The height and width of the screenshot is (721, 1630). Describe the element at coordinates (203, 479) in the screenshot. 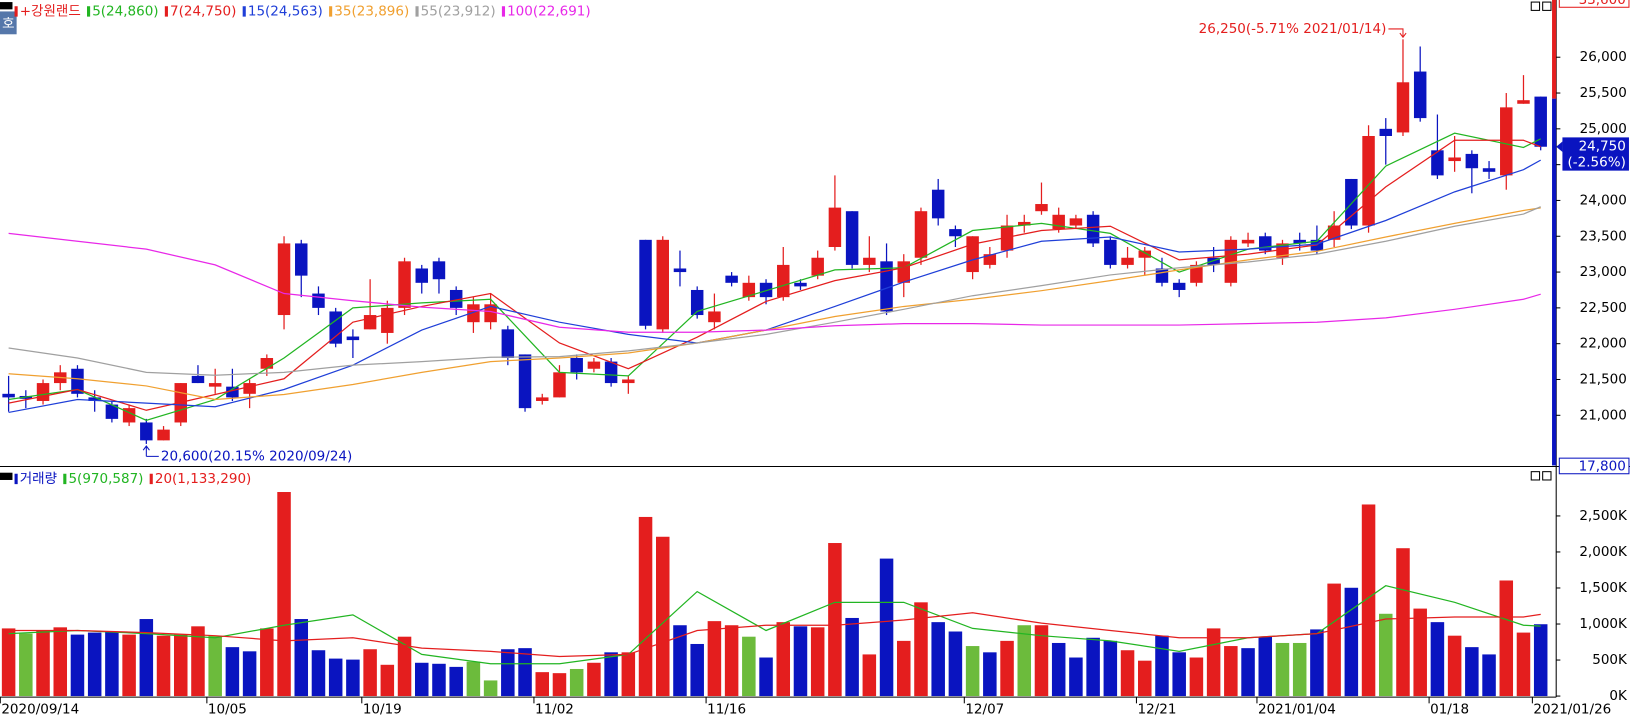

I see `legend-label: 20(1,133,290)` at that location.